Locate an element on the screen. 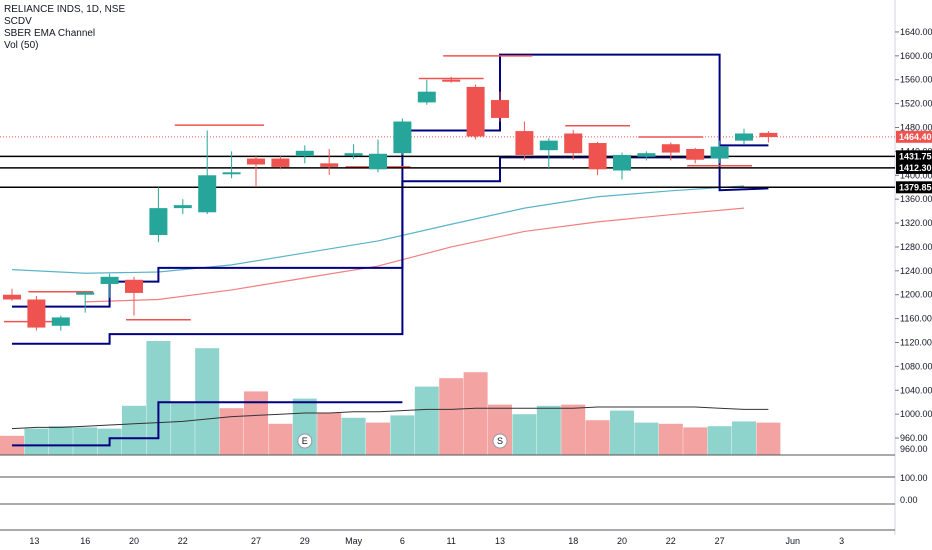 The image size is (932, 550). indicator-scdv-label: SCDV is located at coordinates (18, 21).